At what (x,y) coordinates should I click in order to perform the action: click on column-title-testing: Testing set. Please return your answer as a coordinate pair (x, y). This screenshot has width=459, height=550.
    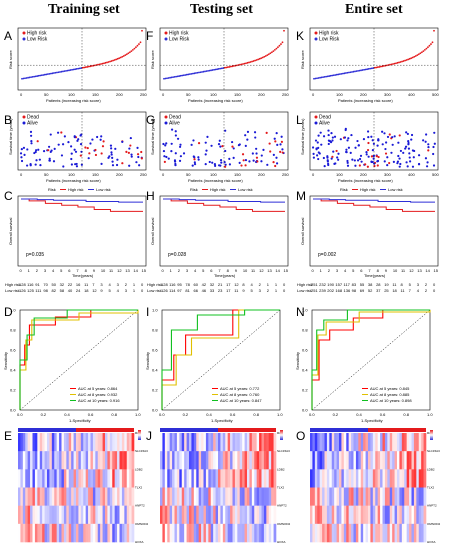
    Looking at the image, I should click on (221, 9).